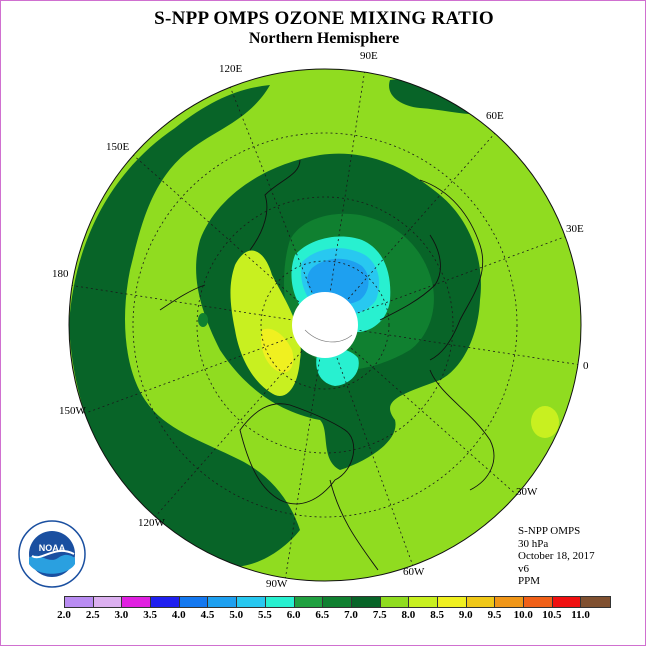 The width and height of the screenshot is (648, 648). What do you see at coordinates (586, 366) in the screenshot?
I see `lon-label-0: 0` at bounding box center [586, 366].